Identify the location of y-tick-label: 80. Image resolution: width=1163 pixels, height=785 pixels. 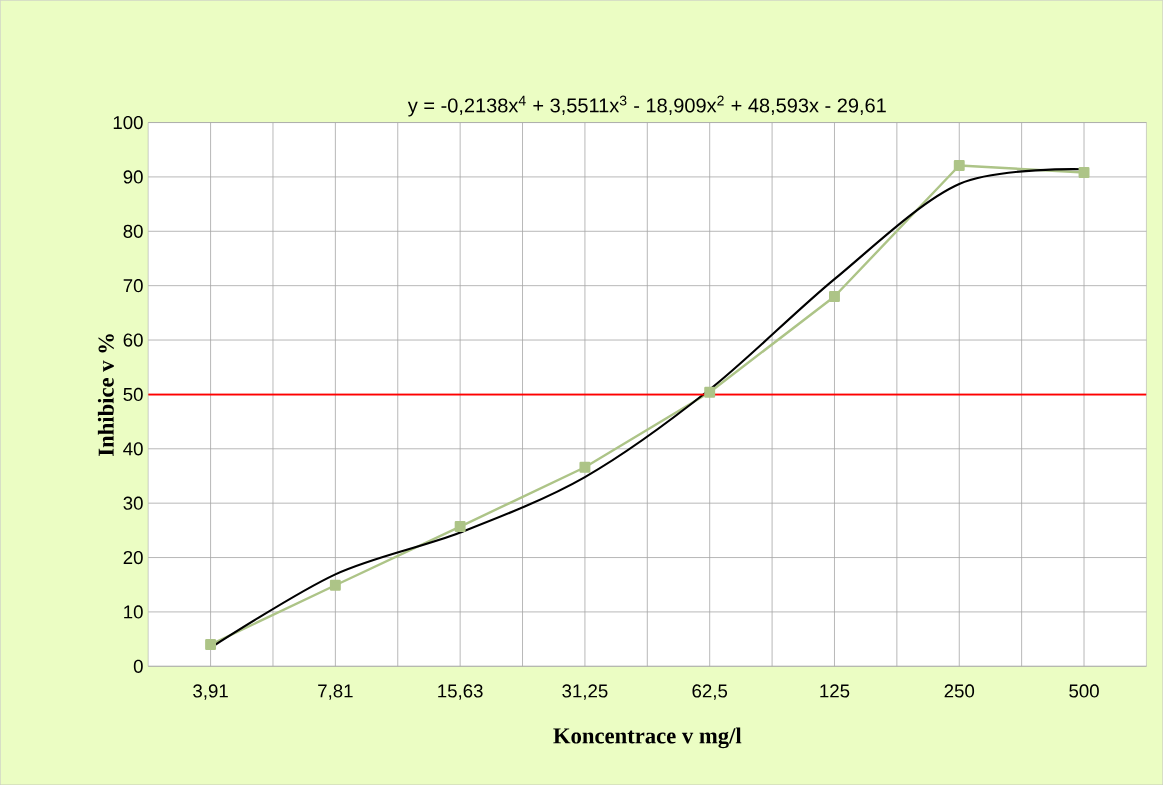
(133, 231).